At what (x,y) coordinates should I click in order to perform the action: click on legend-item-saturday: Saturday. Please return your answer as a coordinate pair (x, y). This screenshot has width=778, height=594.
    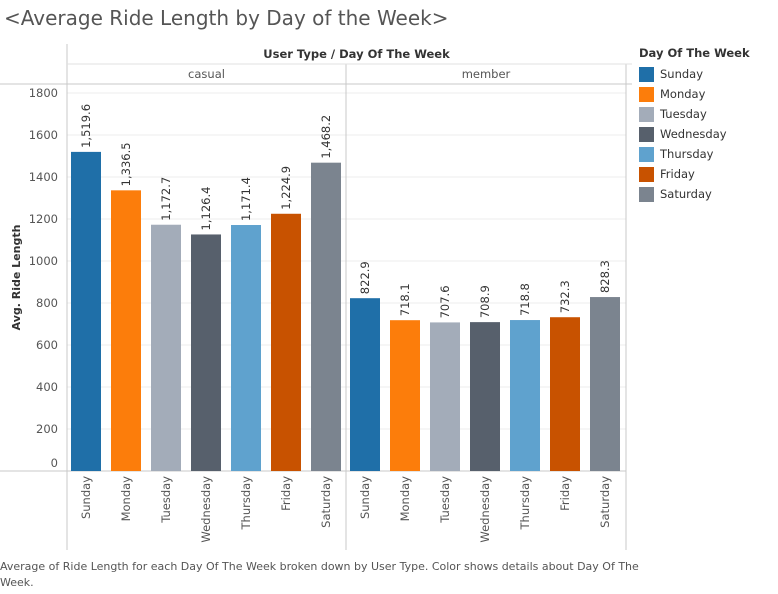
    Looking at the image, I should click on (706, 194).